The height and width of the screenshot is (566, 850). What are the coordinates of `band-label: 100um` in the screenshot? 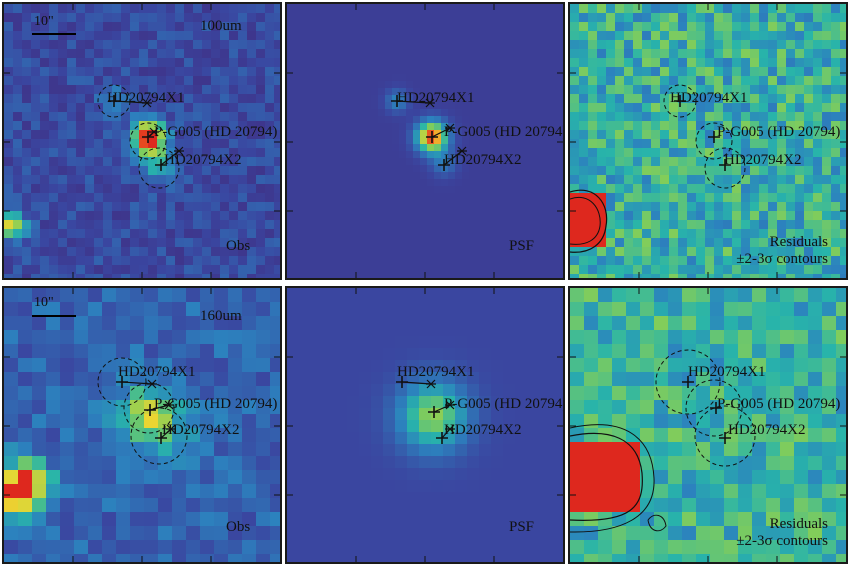 It's located at (221, 26).